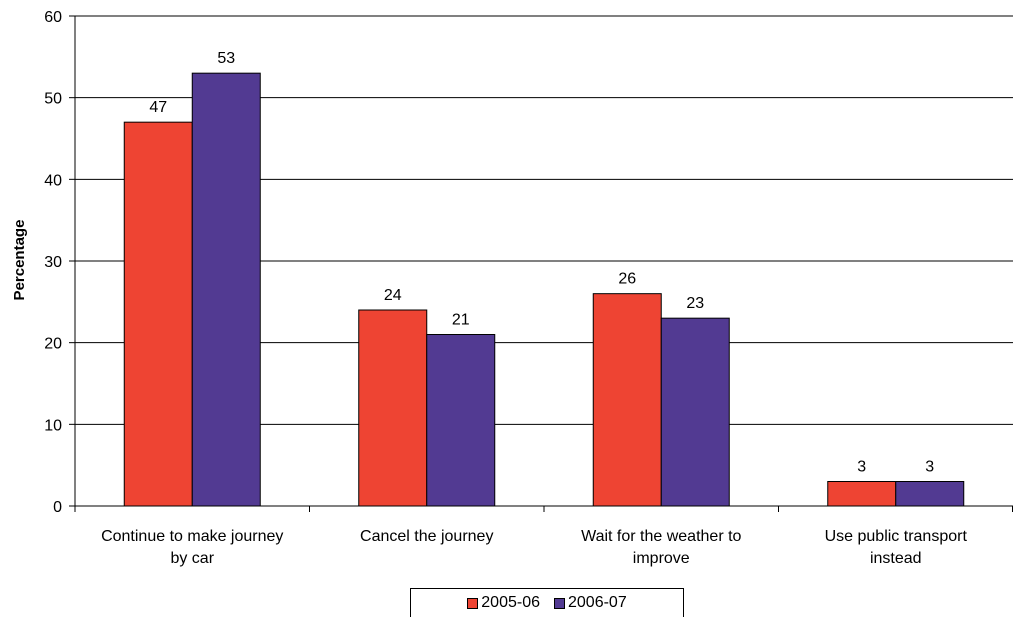 Image resolution: width=1013 pixels, height=617 pixels. Describe the element at coordinates (695, 303) in the screenshot. I see `data-label: 23` at that location.